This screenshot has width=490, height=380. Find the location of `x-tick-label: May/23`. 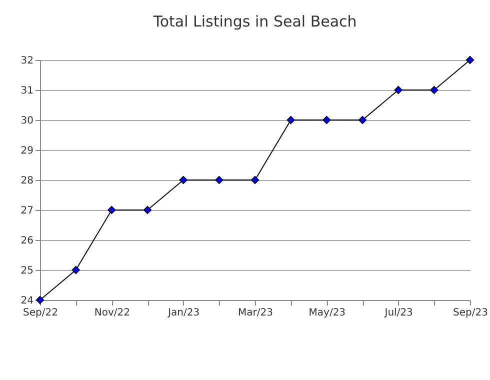

x-tick-label: May/23 is located at coordinates (327, 313).